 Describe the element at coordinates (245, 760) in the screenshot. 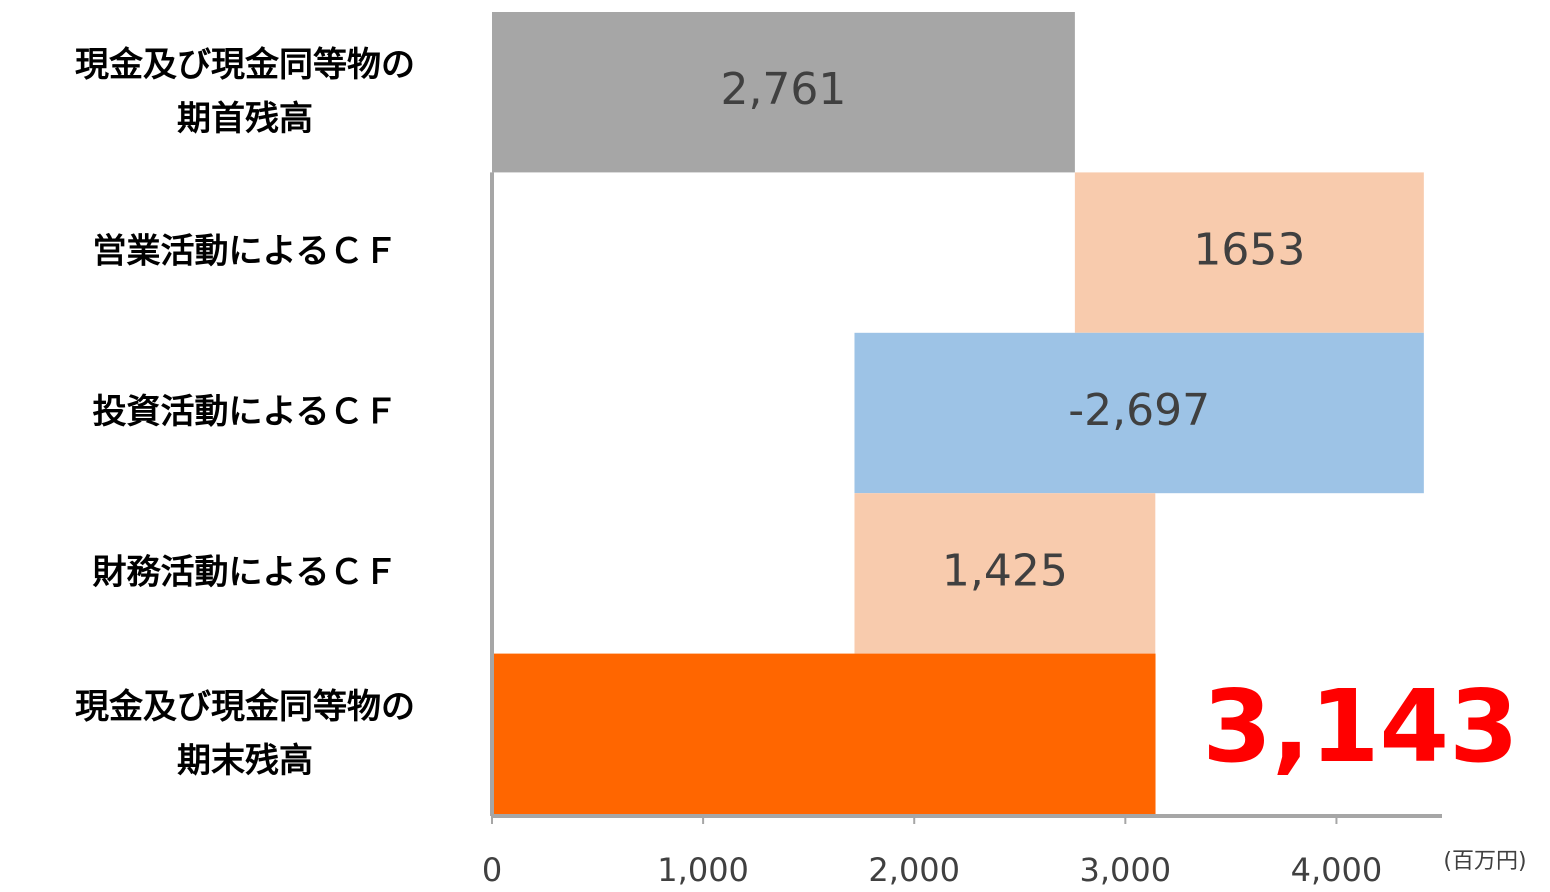

I see `category-line: 期末残高` at that location.